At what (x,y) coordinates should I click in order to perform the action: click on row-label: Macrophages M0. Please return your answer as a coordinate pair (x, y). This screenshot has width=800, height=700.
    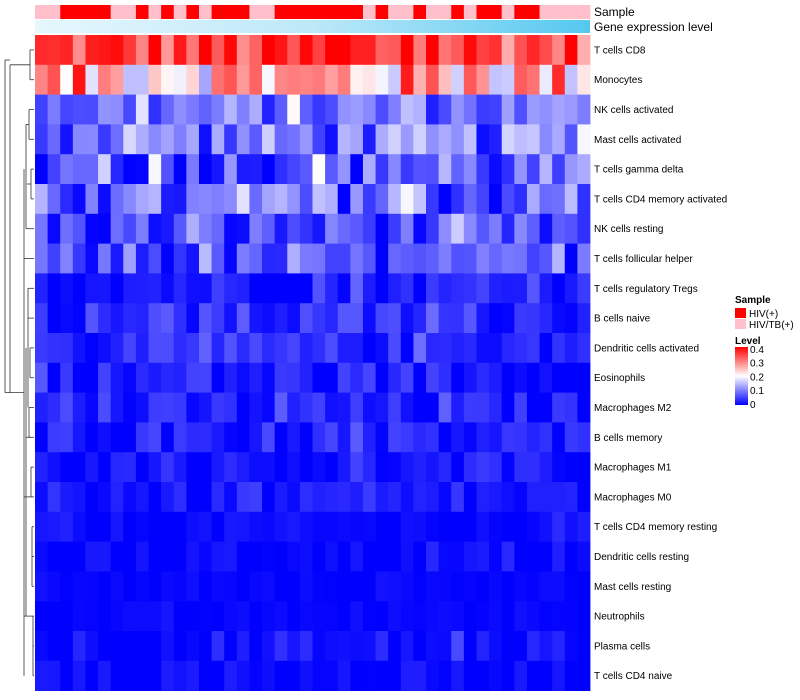
    Looking at the image, I should click on (633, 497).